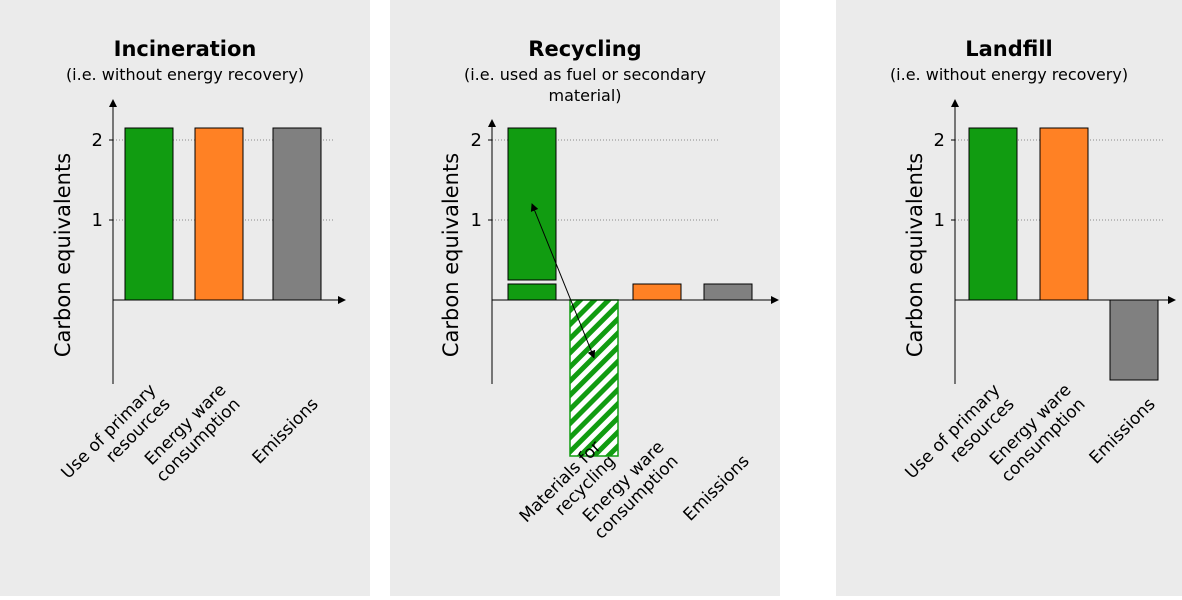  Describe the element at coordinates (584, 49) in the screenshot. I see `chart-title: Recycling` at that location.